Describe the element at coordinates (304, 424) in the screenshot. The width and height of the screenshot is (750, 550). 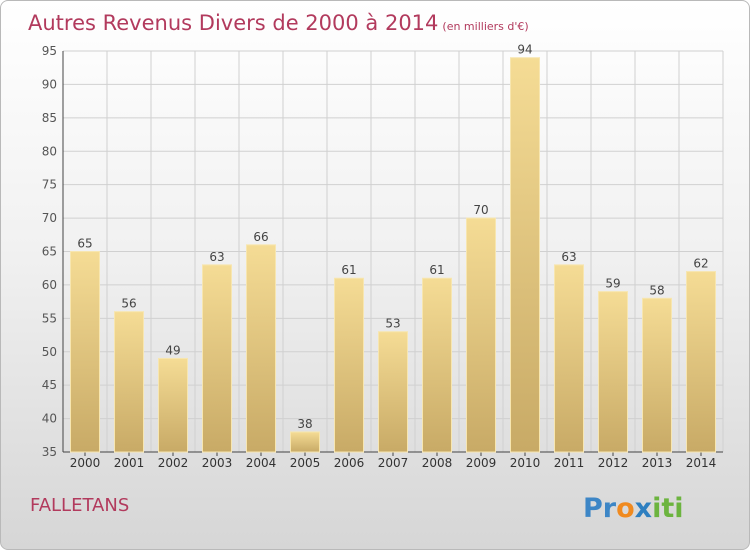
I see `data-label: 38` at that location.